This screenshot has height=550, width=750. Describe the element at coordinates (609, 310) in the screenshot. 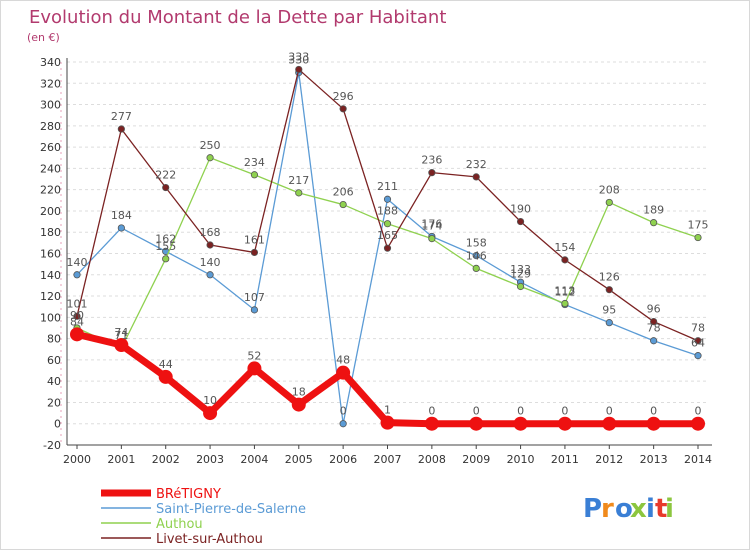

I see `data-label: 95` at that location.